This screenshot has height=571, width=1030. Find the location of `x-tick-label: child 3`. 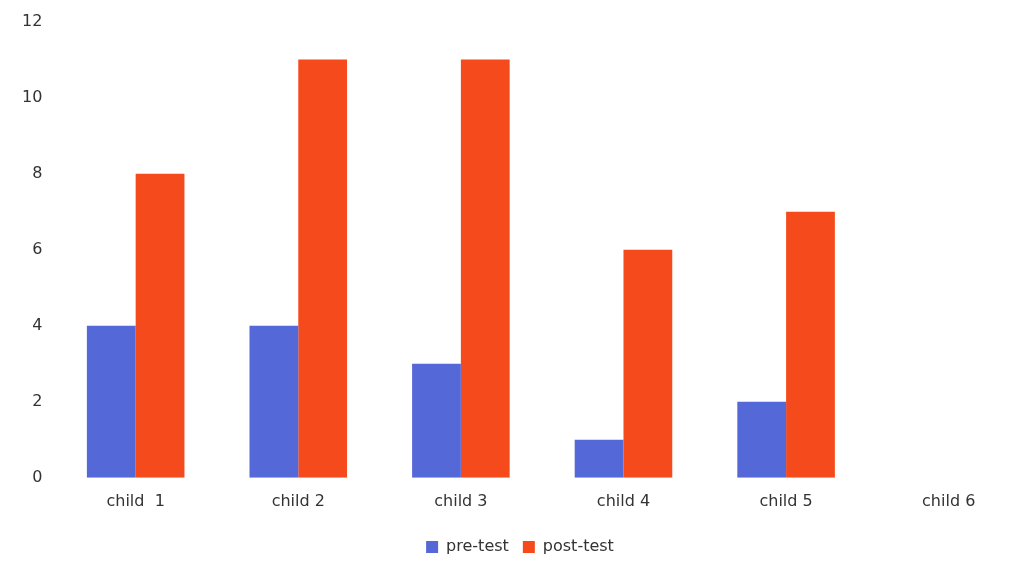

x-tick-label: child 3 is located at coordinates (461, 500).